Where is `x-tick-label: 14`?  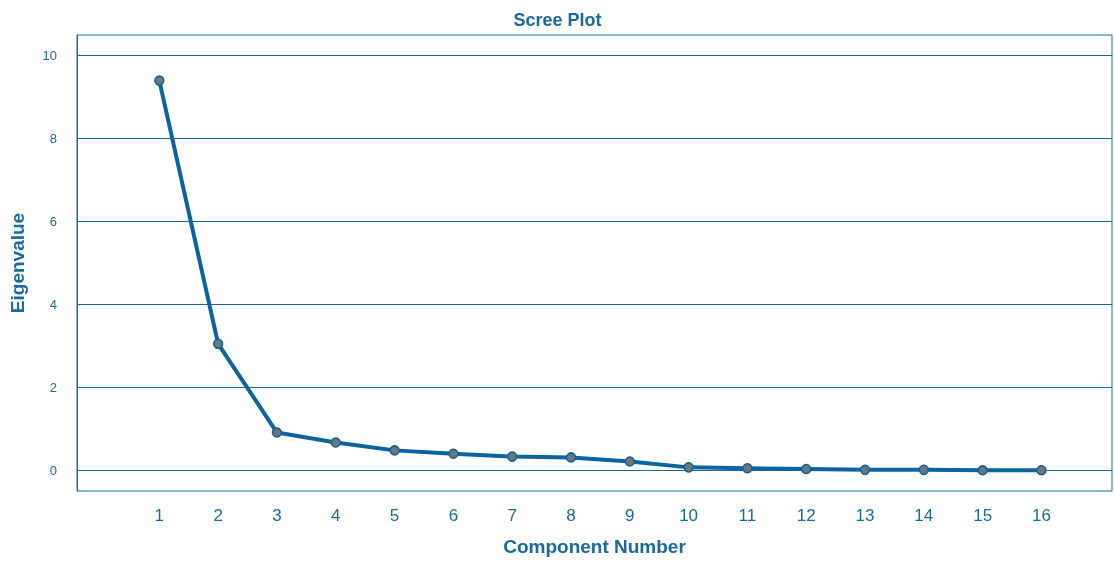 x-tick-label: 14 is located at coordinates (924, 515).